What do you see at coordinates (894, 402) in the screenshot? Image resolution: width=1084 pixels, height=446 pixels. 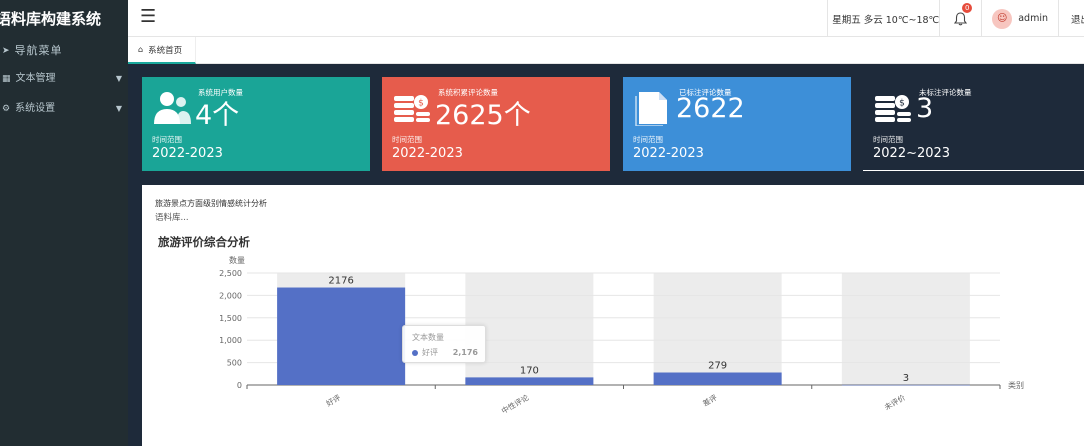 I see `x-tick-label: 未评价` at bounding box center [894, 402].